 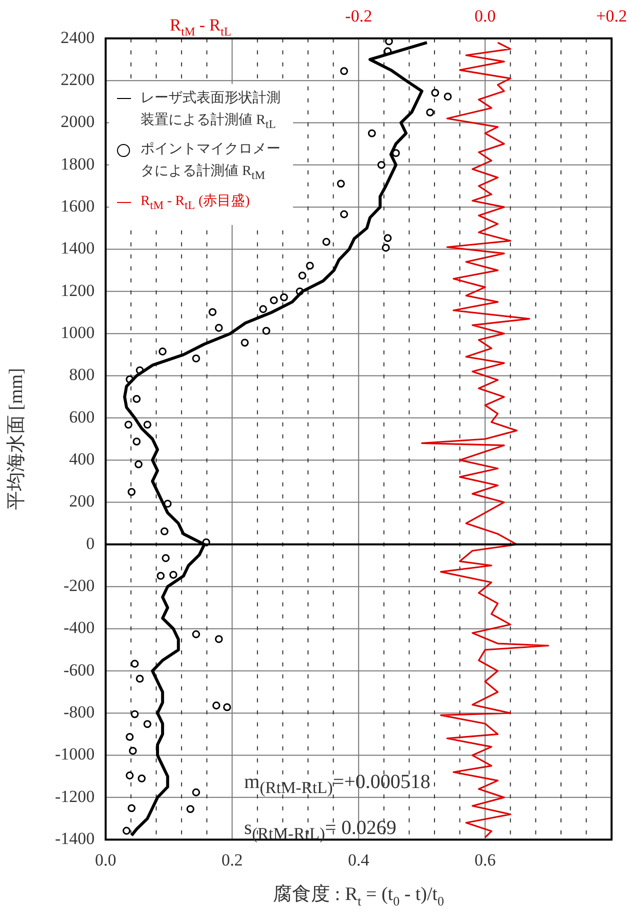 What do you see at coordinates (82, 416) in the screenshot?
I see `y-tick-label: 600` at bounding box center [82, 416].